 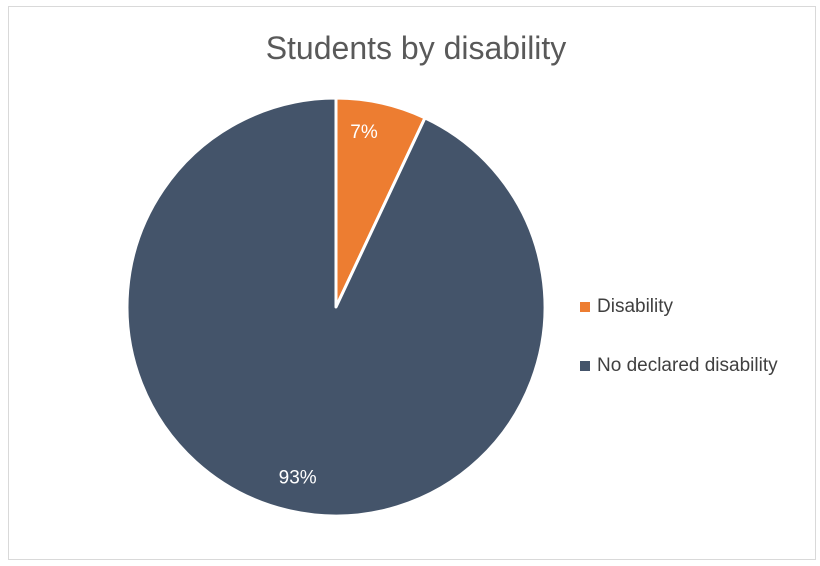 What do you see at coordinates (298, 477) in the screenshot?
I see `data-label-no-declared-disability: 93%` at bounding box center [298, 477].